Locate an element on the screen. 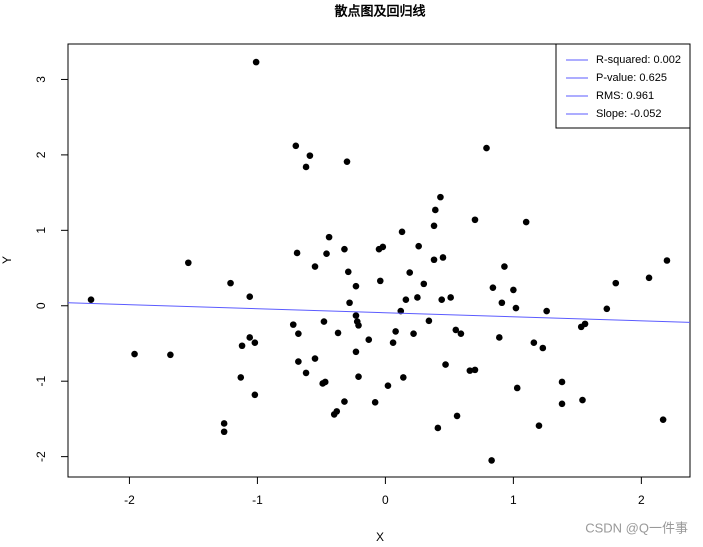 The image size is (703, 547). y-tick-label: 3 is located at coordinates (41, 79).